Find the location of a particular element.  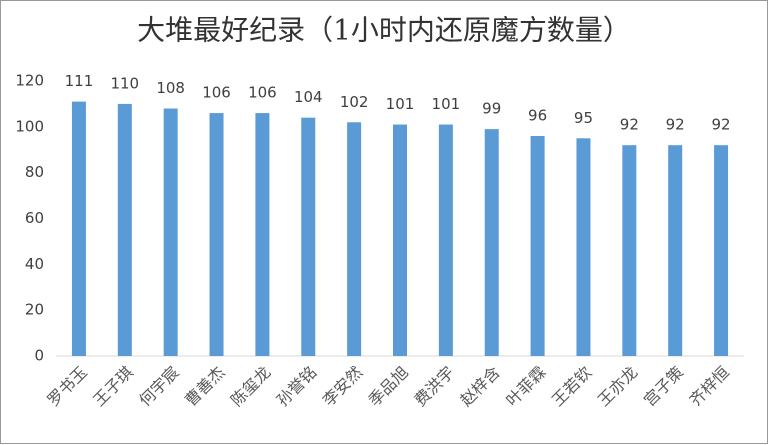

data-label: 96 is located at coordinates (537, 116).